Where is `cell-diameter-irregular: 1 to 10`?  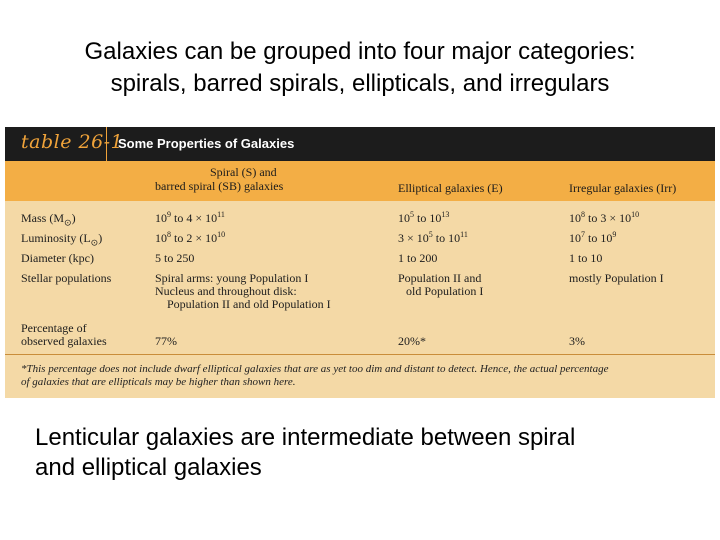
cell-diameter-irregular: 1 to 10 is located at coordinates (586, 258).